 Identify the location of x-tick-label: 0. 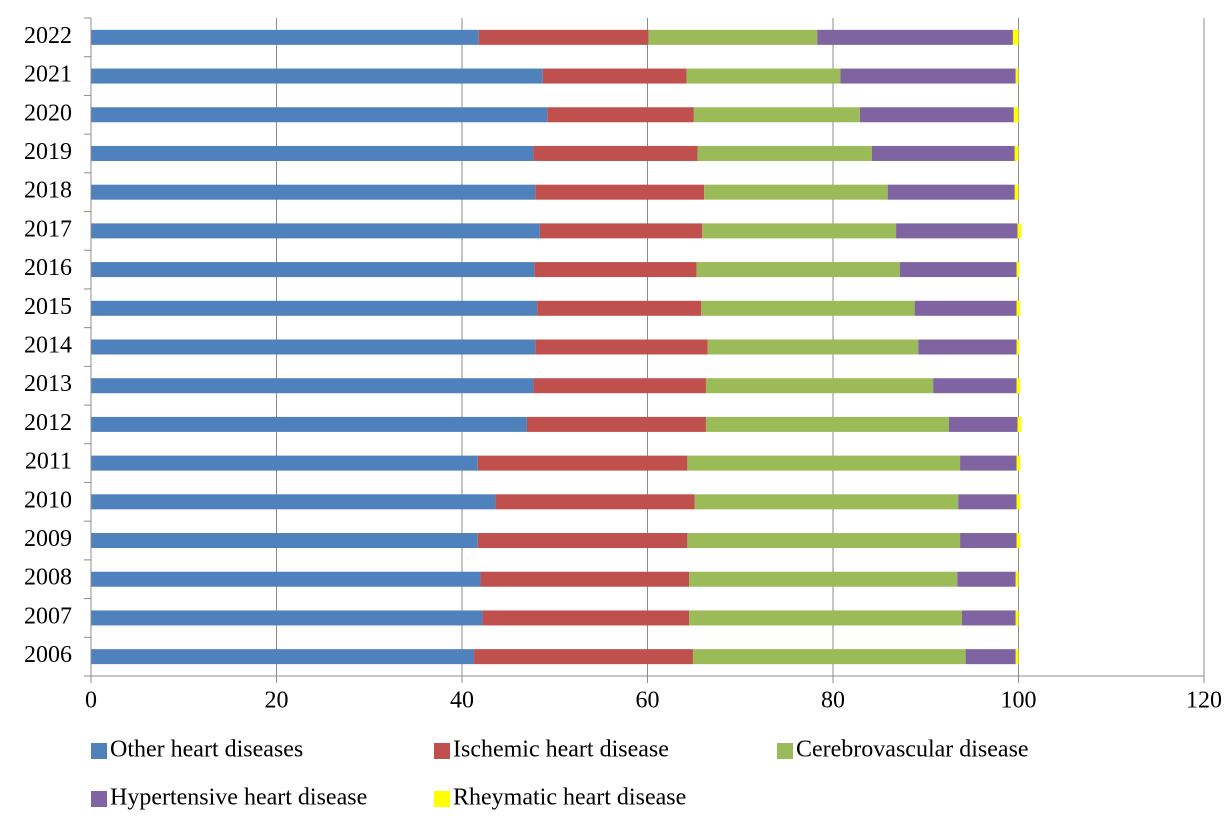
(91, 701).